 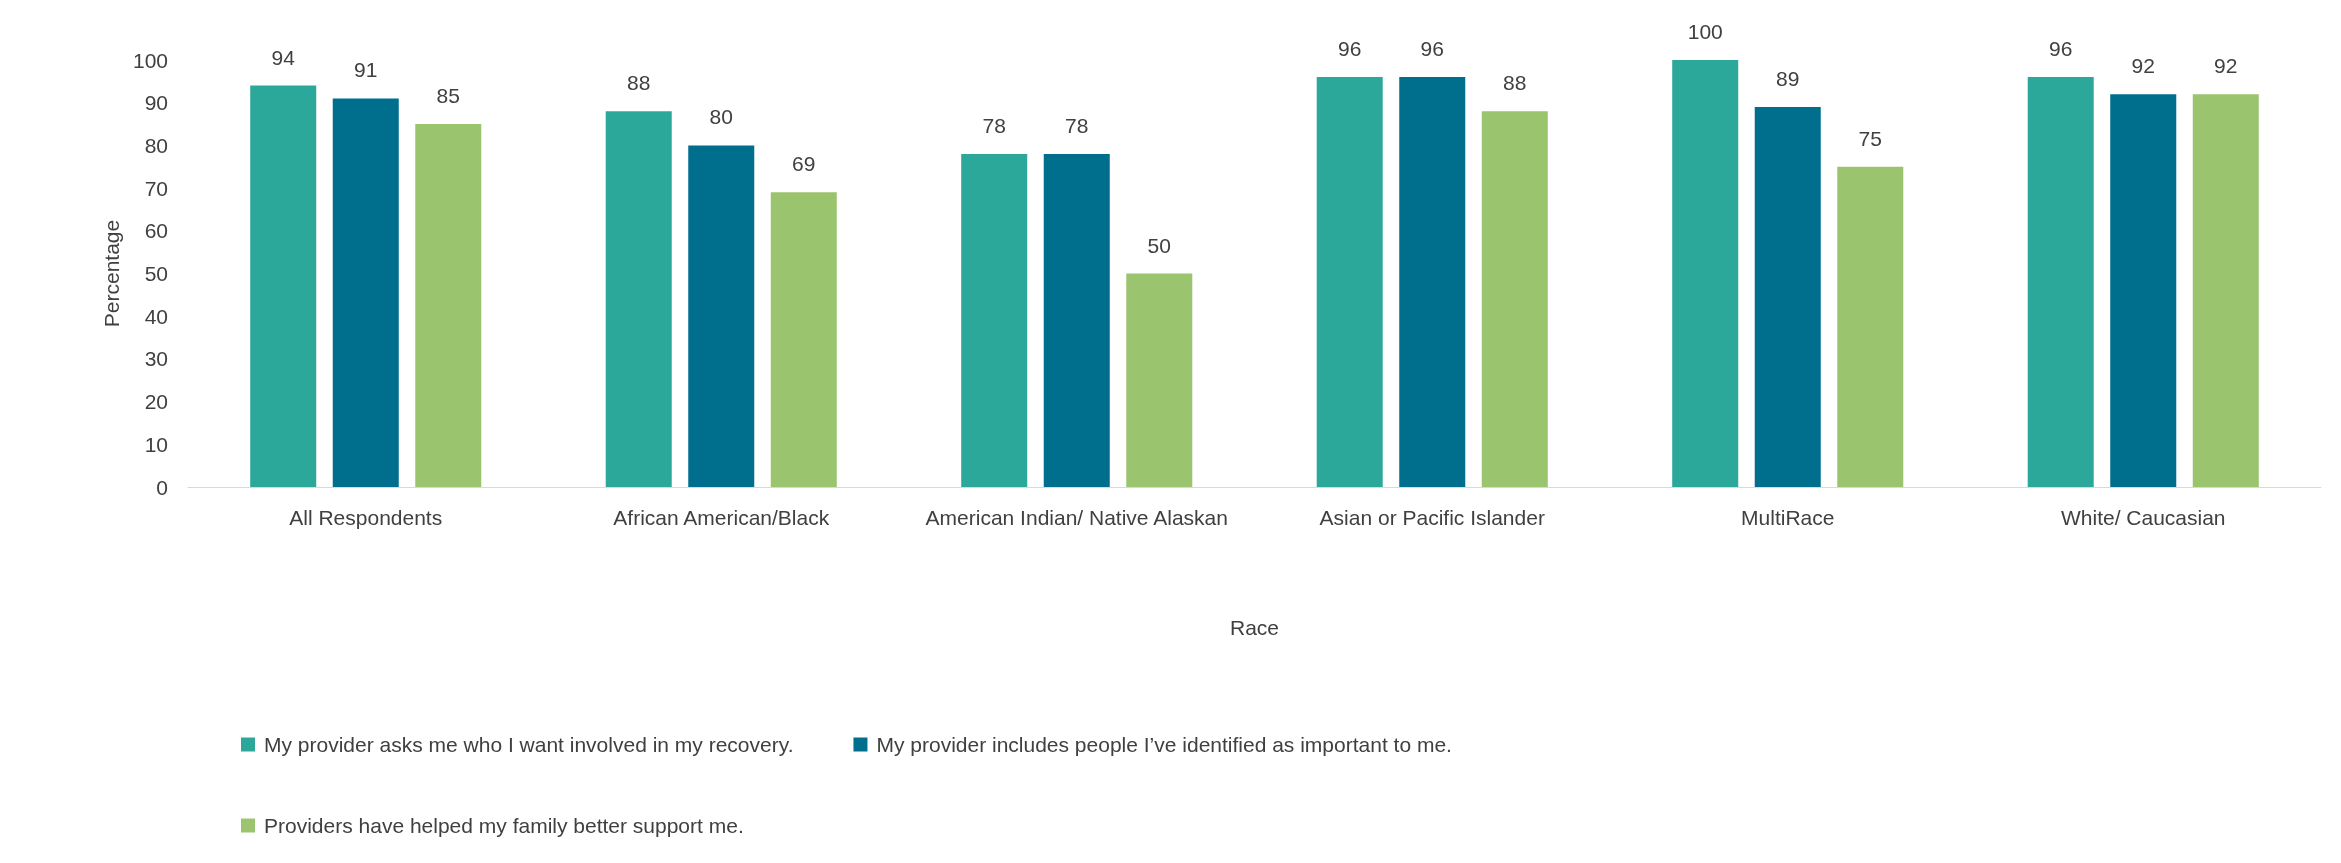 What do you see at coordinates (1788, 517) in the screenshot?
I see `x-tick-label: MultiRace` at bounding box center [1788, 517].